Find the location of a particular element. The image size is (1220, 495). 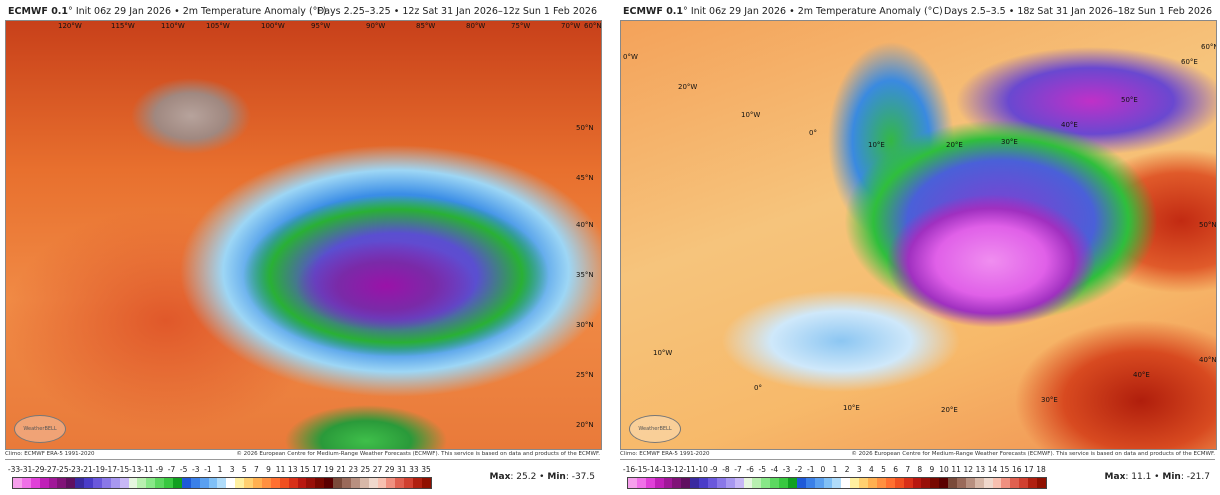

colorbar-tick: -6 is located at coordinates (750, 469).